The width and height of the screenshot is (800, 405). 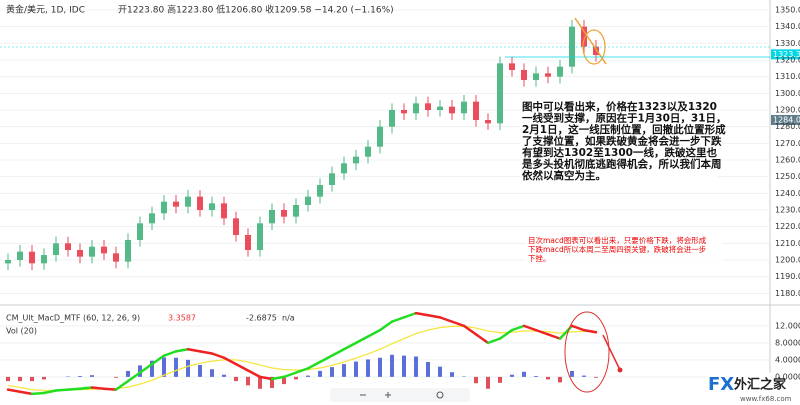 I want to click on y-tick-label: 1200.00, so click(x=787, y=260).